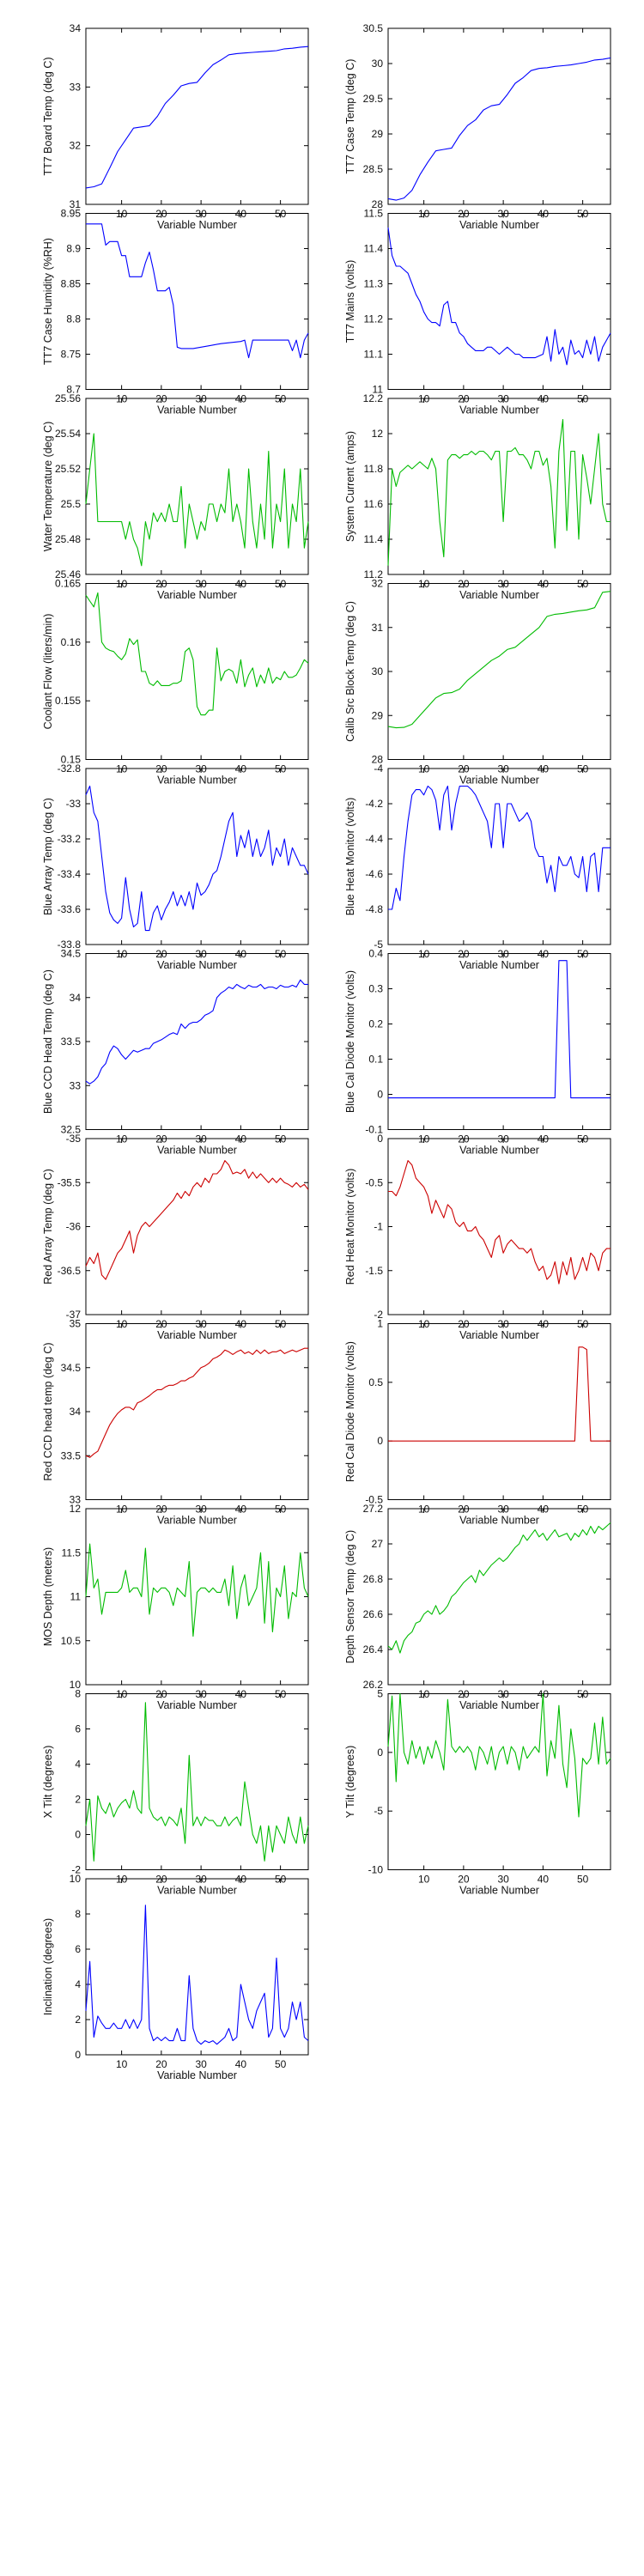 Image resolution: width=644 pixels, height=2576 pixels. I want to click on chart-2-ytick-label: 8.75, so click(71, 355).